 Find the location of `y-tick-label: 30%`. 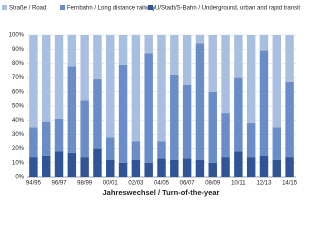

y-tick-label: 30% is located at coordinates (18, 135).